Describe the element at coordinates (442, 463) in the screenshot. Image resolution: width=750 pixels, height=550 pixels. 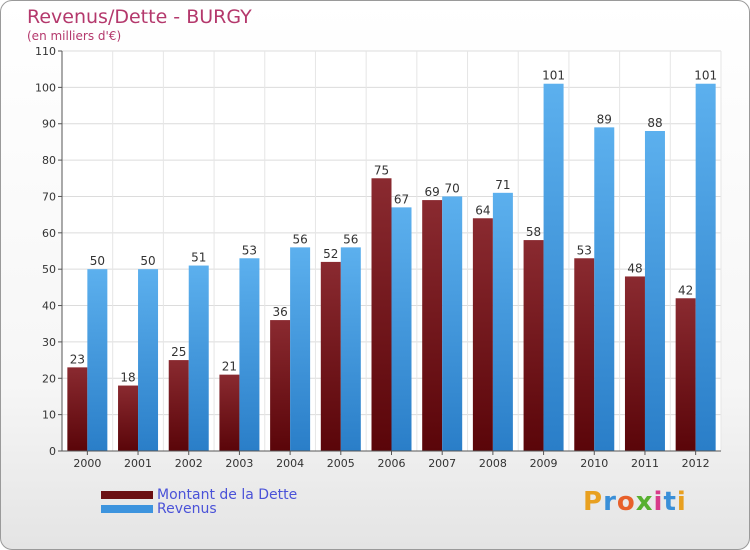
I see `x-tick-label-2007: 2007` at that location.